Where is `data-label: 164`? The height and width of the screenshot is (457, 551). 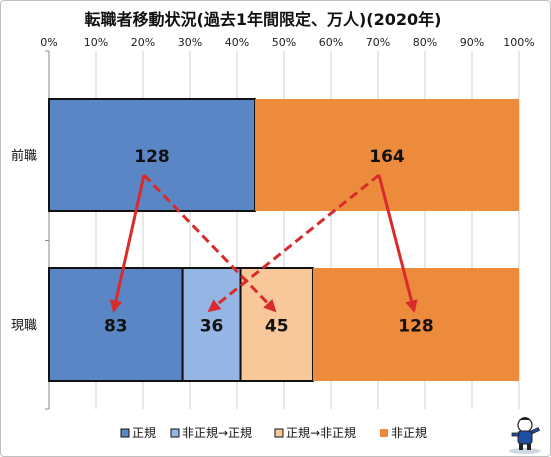 data-label: 164 is located at coordinates (387, 157).